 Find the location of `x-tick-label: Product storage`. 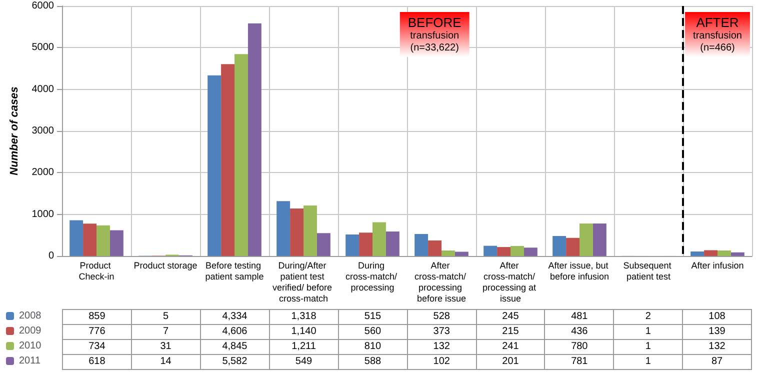

x-tick-label: Product storage is located at coordinates (166, 265).